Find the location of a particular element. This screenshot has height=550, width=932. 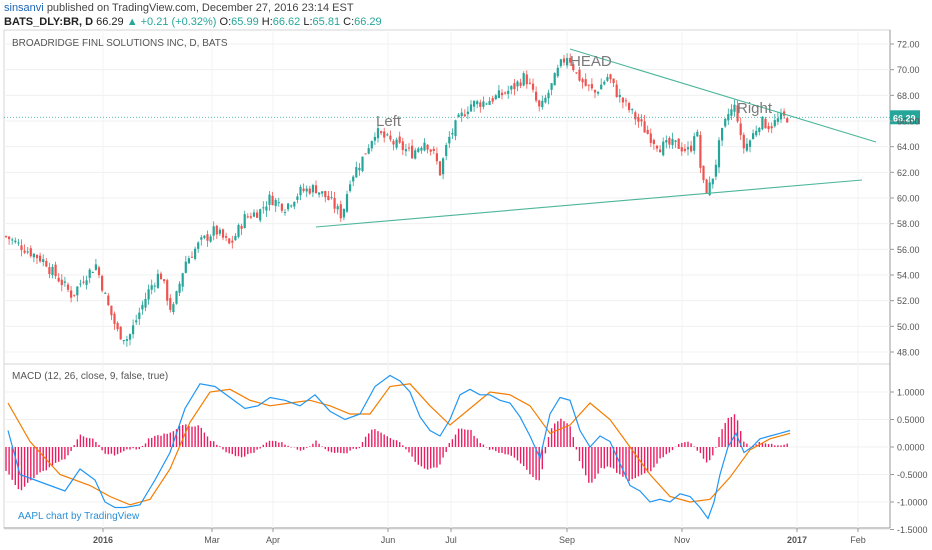

price-tick-label: 48.00 is located at coordinates (908, 353).